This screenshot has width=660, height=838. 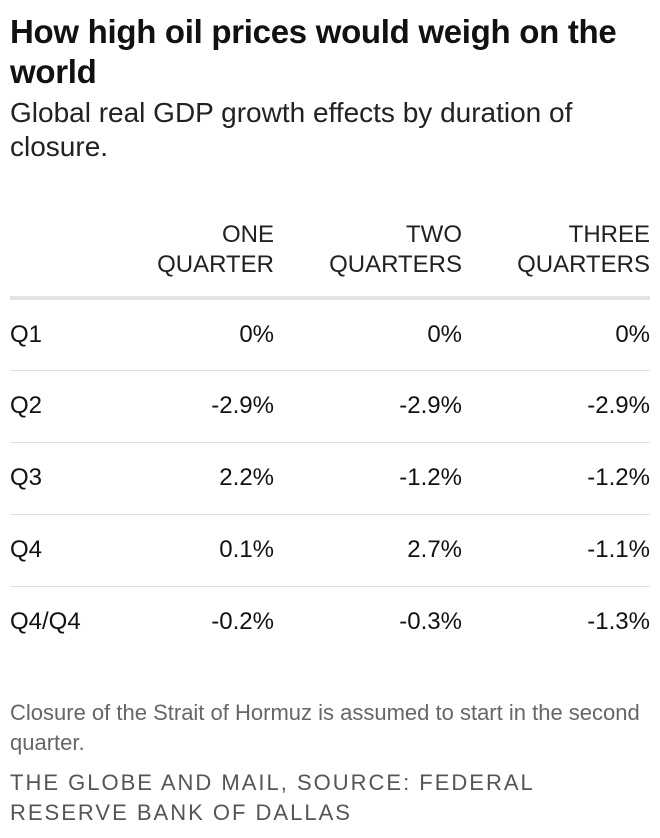 I want to click on table-row: Q2 -2.9% -2.9% -2.9%, so click(x=330, y=406).